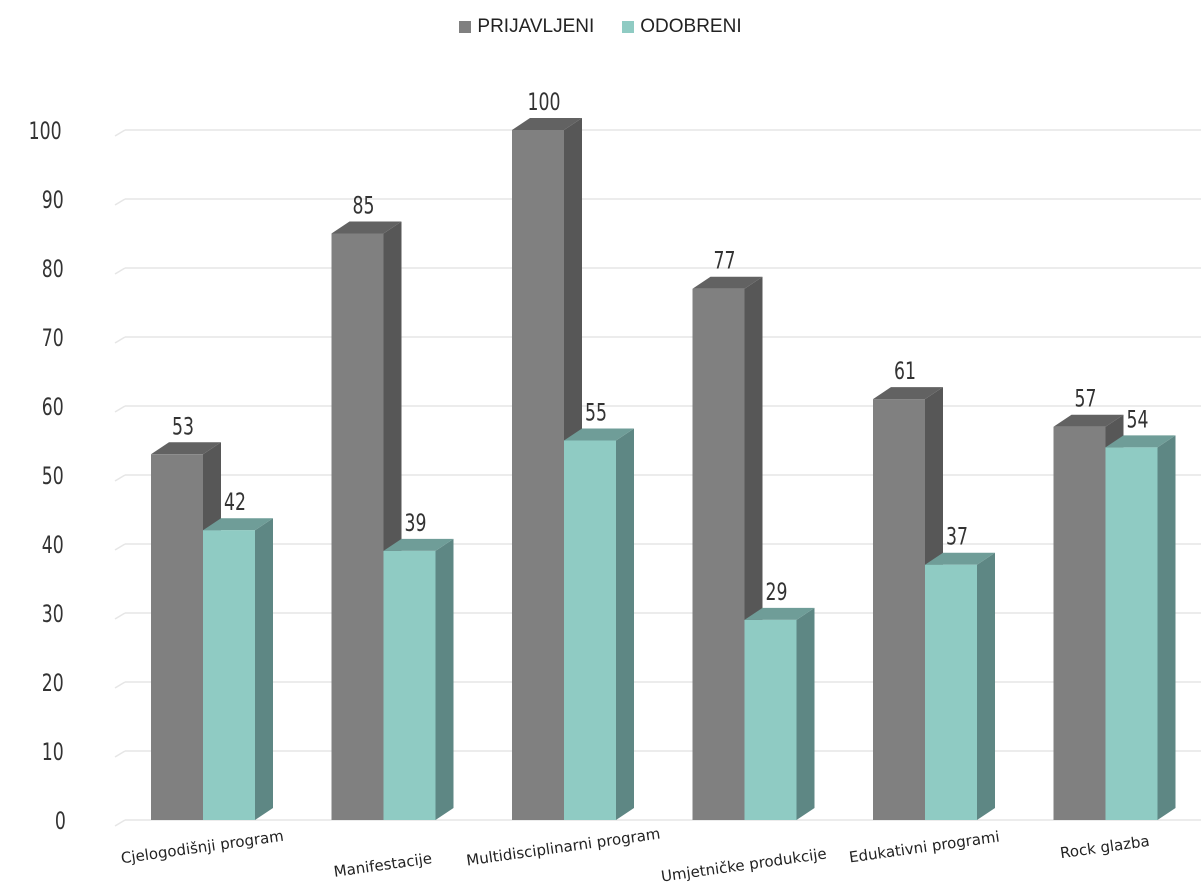  Describe the element at coordinates (416, 523) in the screenshot. I see `data-label: 39` at that location.